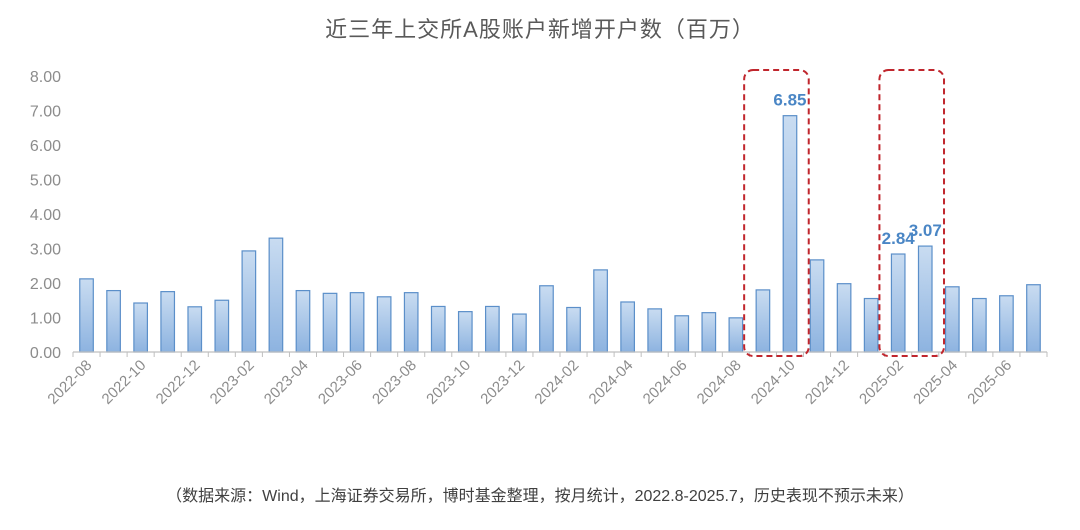 The height and width of the screenshot is (530, 1080). What do you see at coordinates (881, 382) in the screenshot?
I see `x-tick-label: 2025-02` at bounding box center [881, 382].